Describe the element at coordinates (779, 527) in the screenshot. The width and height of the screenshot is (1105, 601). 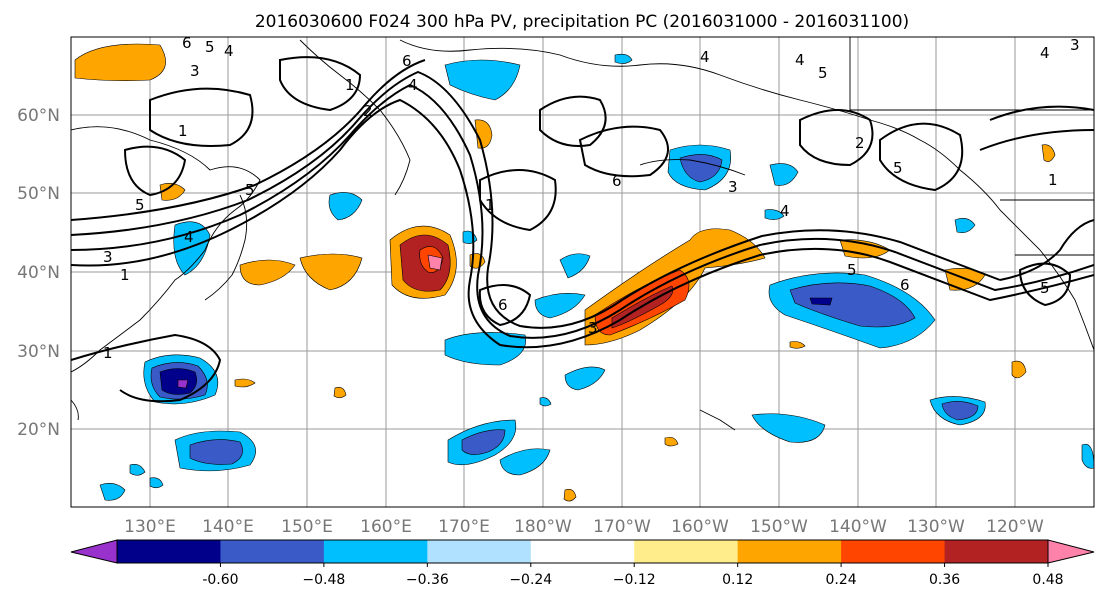
I see `lon-label: 150°W` at that location.